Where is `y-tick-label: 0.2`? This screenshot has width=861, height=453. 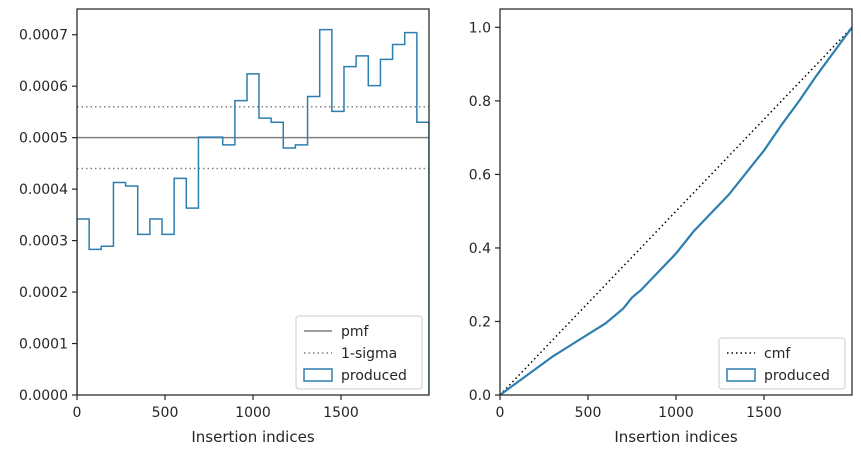 y-tick-label: 0.2 is located at coordinates (480, 322).